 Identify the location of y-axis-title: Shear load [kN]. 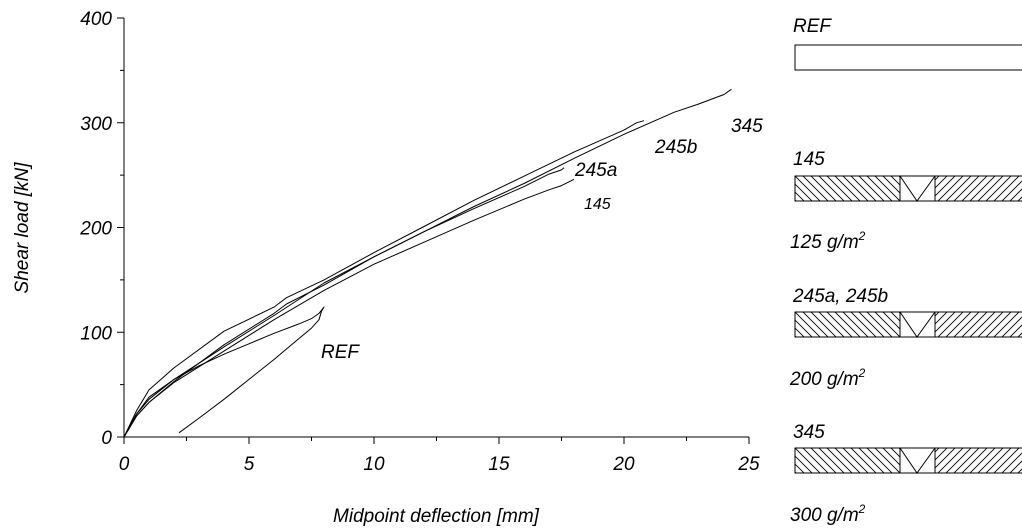
(22, 228).